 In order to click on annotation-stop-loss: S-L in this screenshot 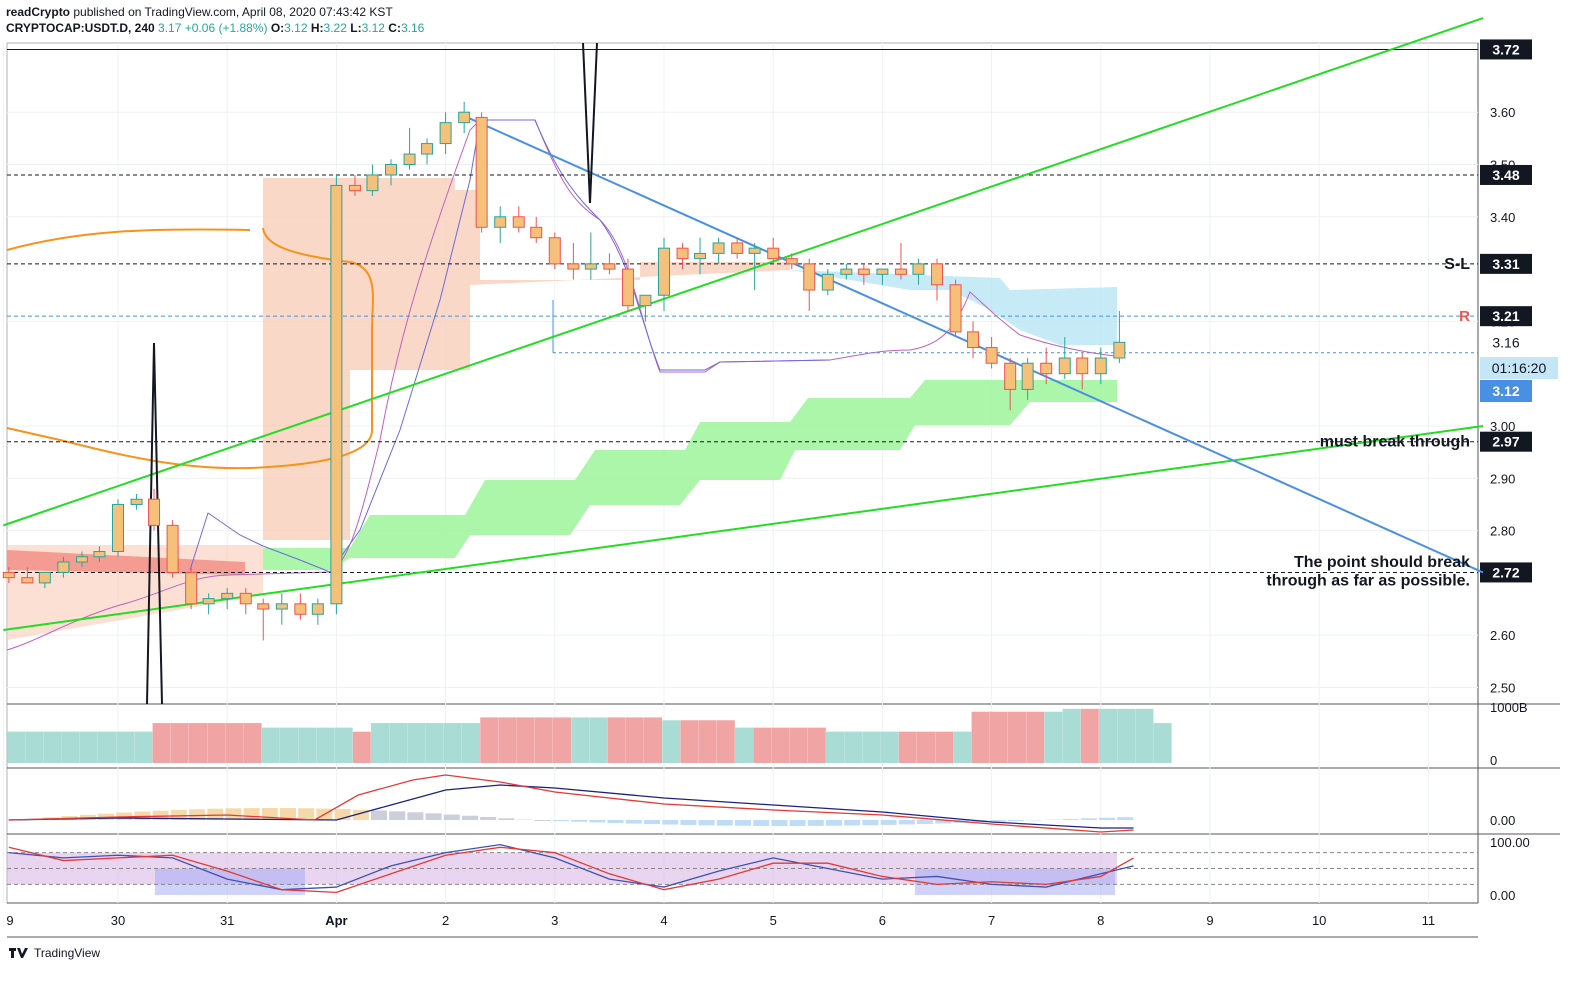, I will do `click(1457, 264)`.